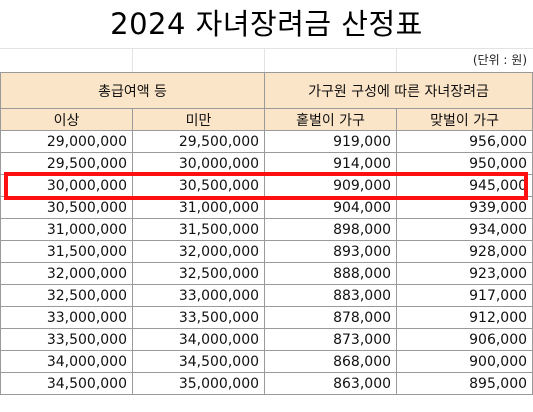  I want to click on cell-income-min: 34,000,000, so click(66, 361).